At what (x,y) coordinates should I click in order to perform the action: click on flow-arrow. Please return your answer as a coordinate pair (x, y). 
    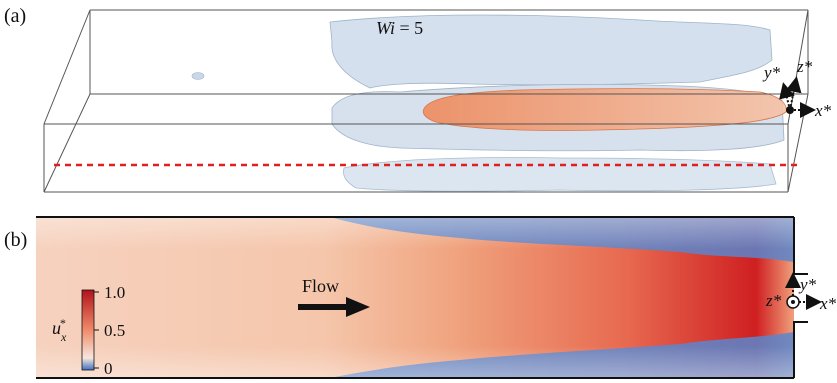
    Looking at the image, I should click on (334, 307).